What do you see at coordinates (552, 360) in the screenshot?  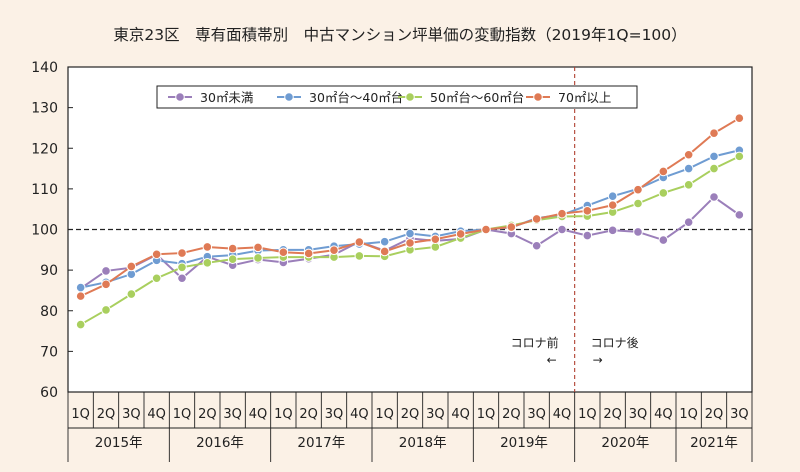 I see `annotation-before-arrow: ←` at bounding box center [552, 360].